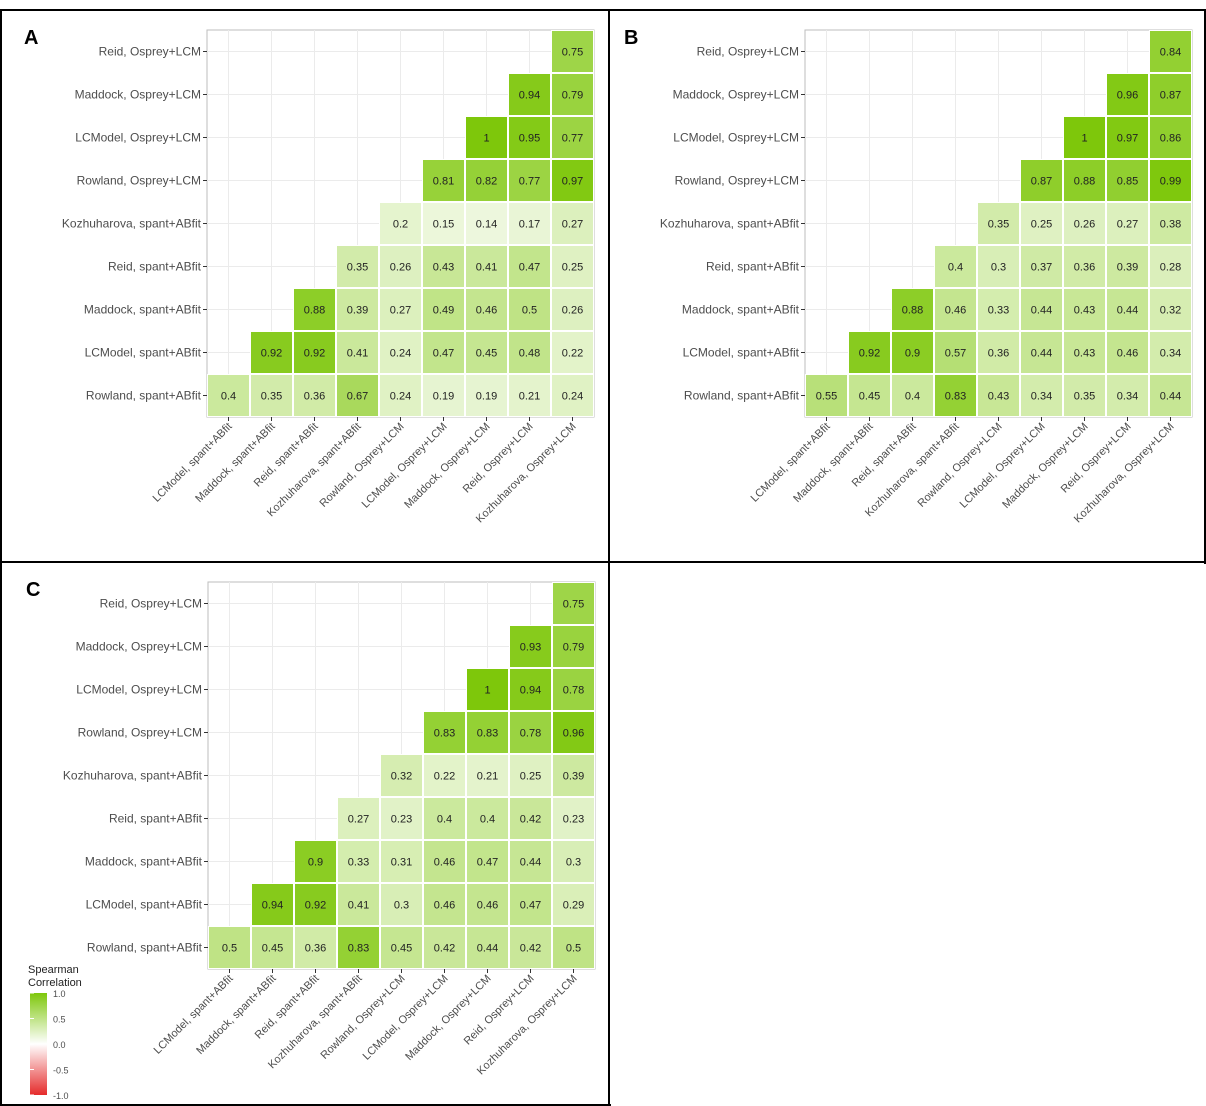 The height and width of the screenshot is (1106, 1206). What do you see at coordinates (631, 38) in the screenshot?
I see `panel-label: B` at bounding box center [631, 38].